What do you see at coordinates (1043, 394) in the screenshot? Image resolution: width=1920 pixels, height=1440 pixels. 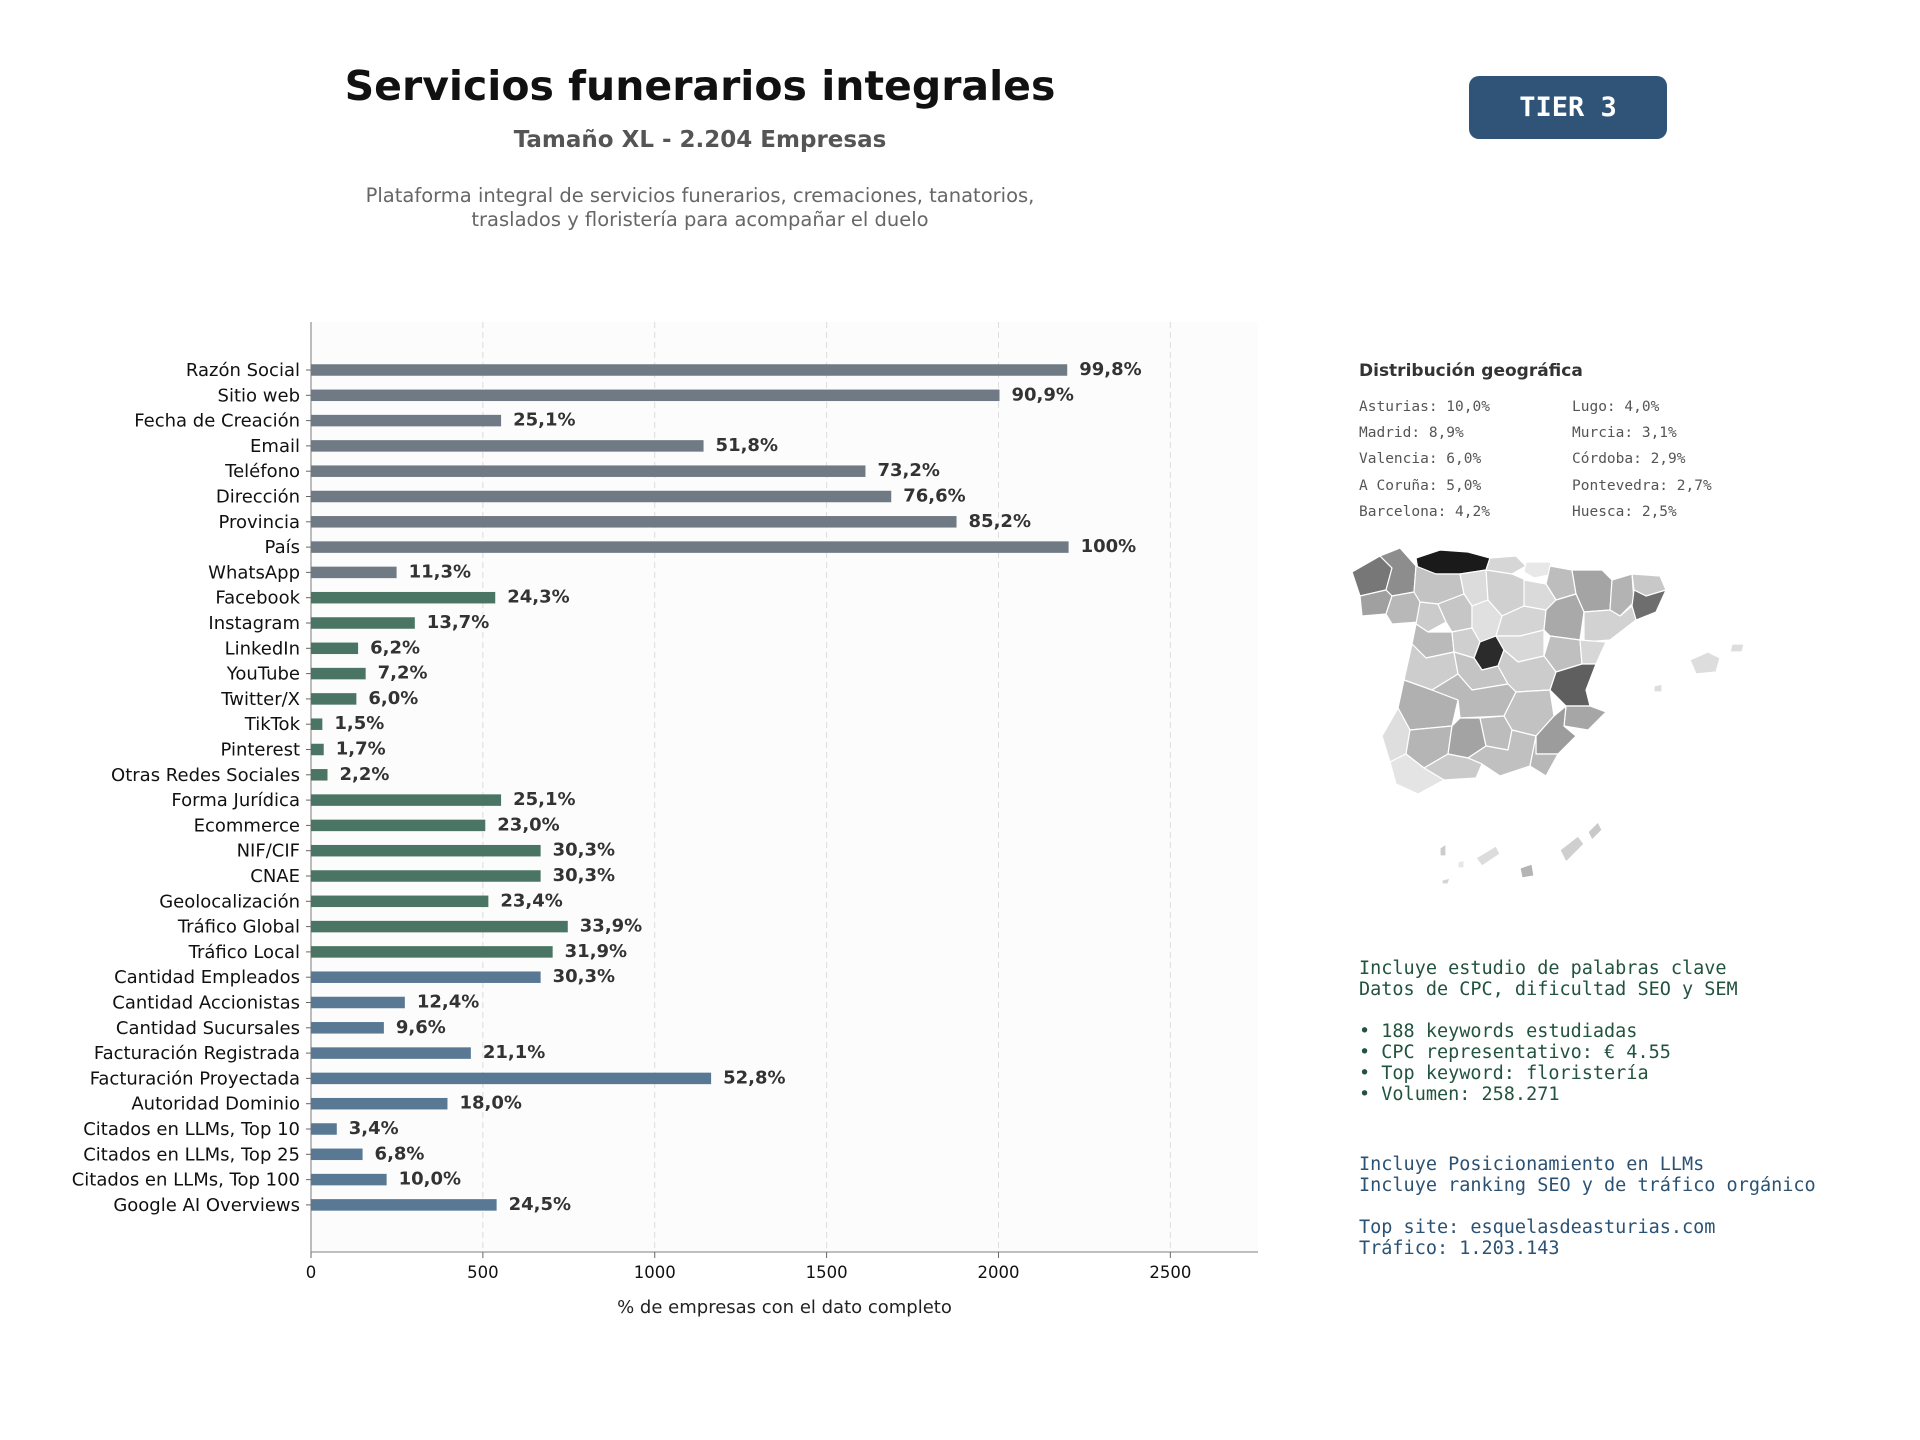 I see `data-label: 90,9%` at bounding box center [1043, 394].